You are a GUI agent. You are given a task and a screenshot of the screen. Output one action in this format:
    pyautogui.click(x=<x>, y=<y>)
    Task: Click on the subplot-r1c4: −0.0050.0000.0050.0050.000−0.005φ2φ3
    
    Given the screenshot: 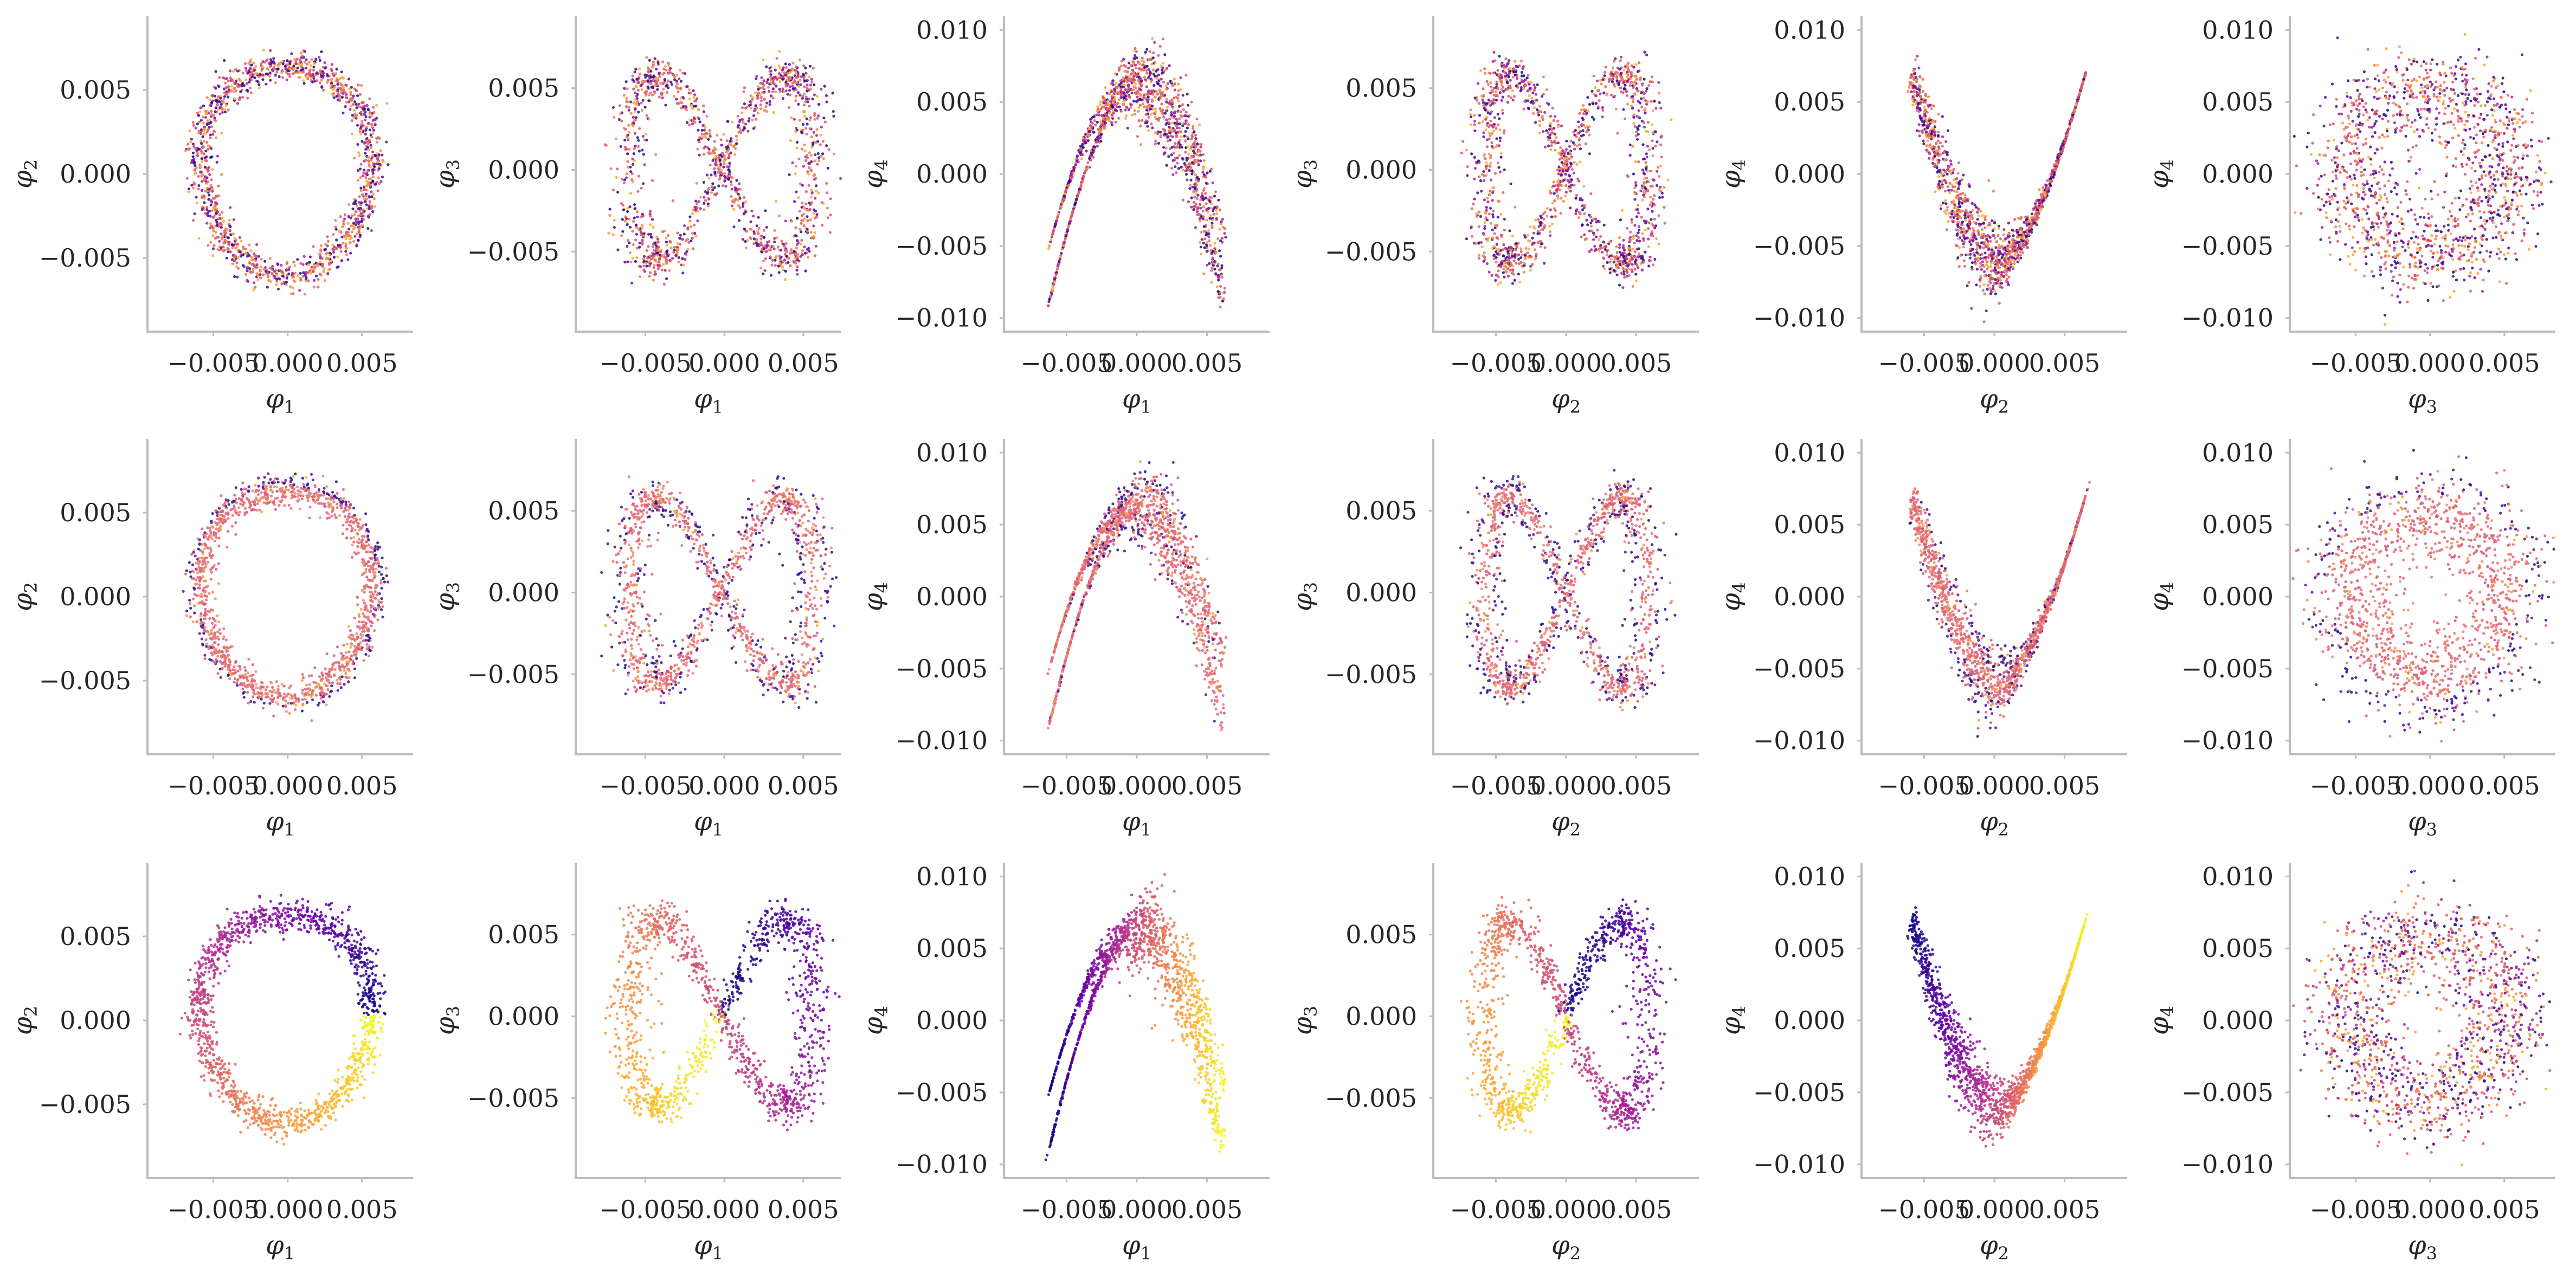 What is the action you would take?
    pyautogui.click(x=1493, y=216)
    